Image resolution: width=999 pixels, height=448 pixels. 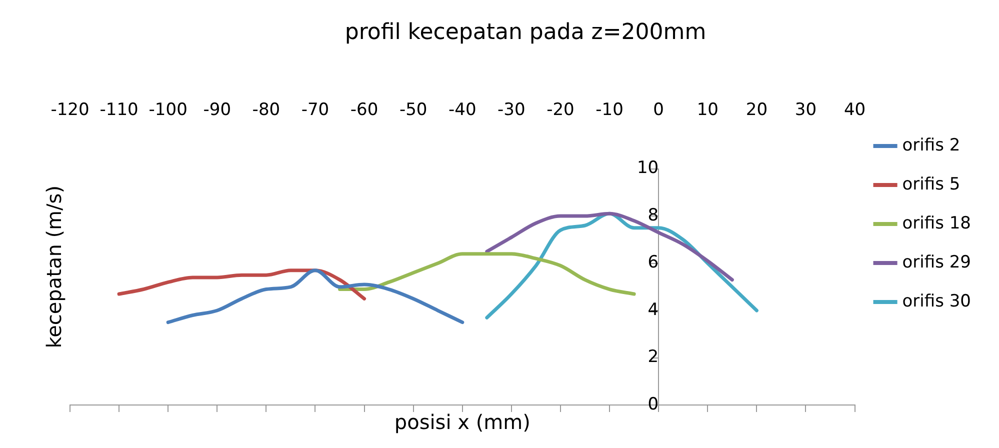 What do you see at coordinates (413, 110) in the screenshot?
I see `x-tick-label: -50` at bounding box center [413, 110].